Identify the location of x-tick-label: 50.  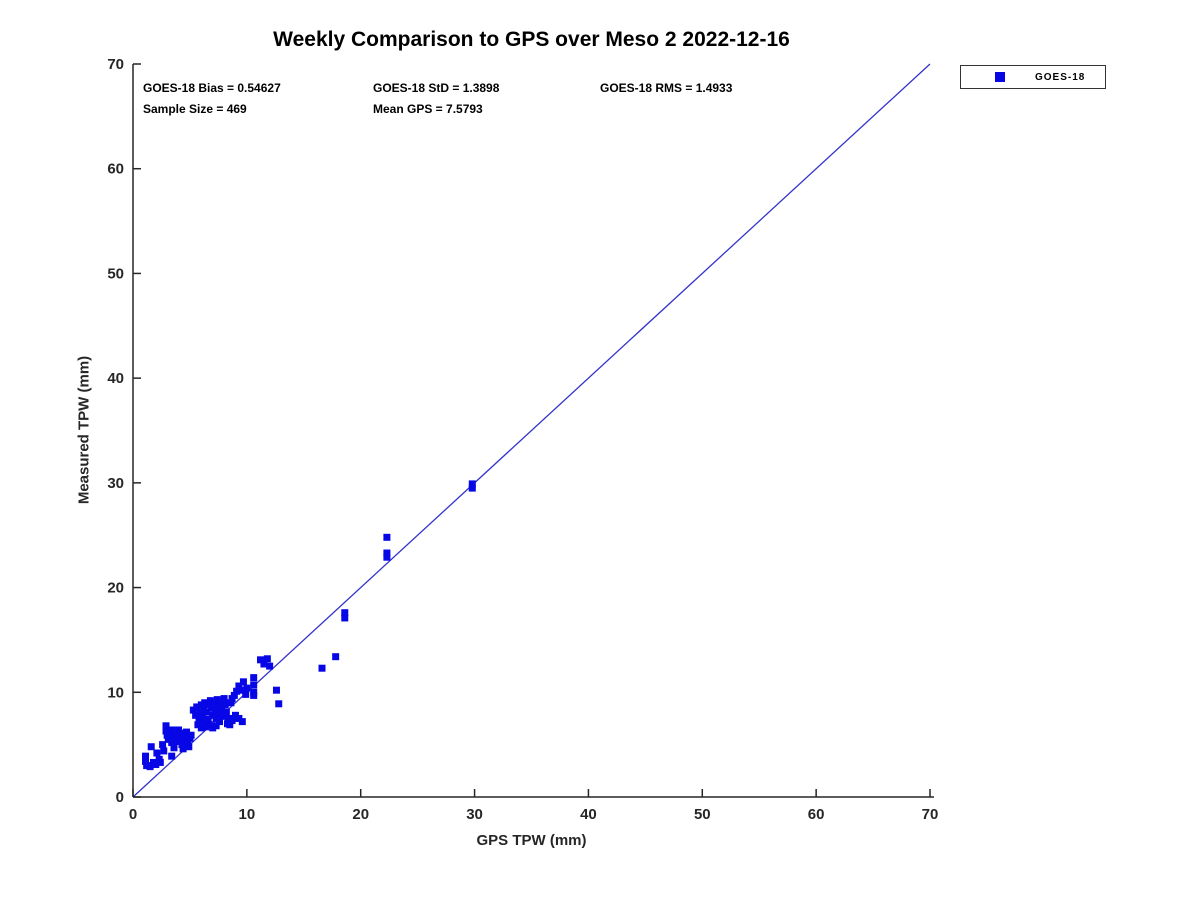
(702, 814).